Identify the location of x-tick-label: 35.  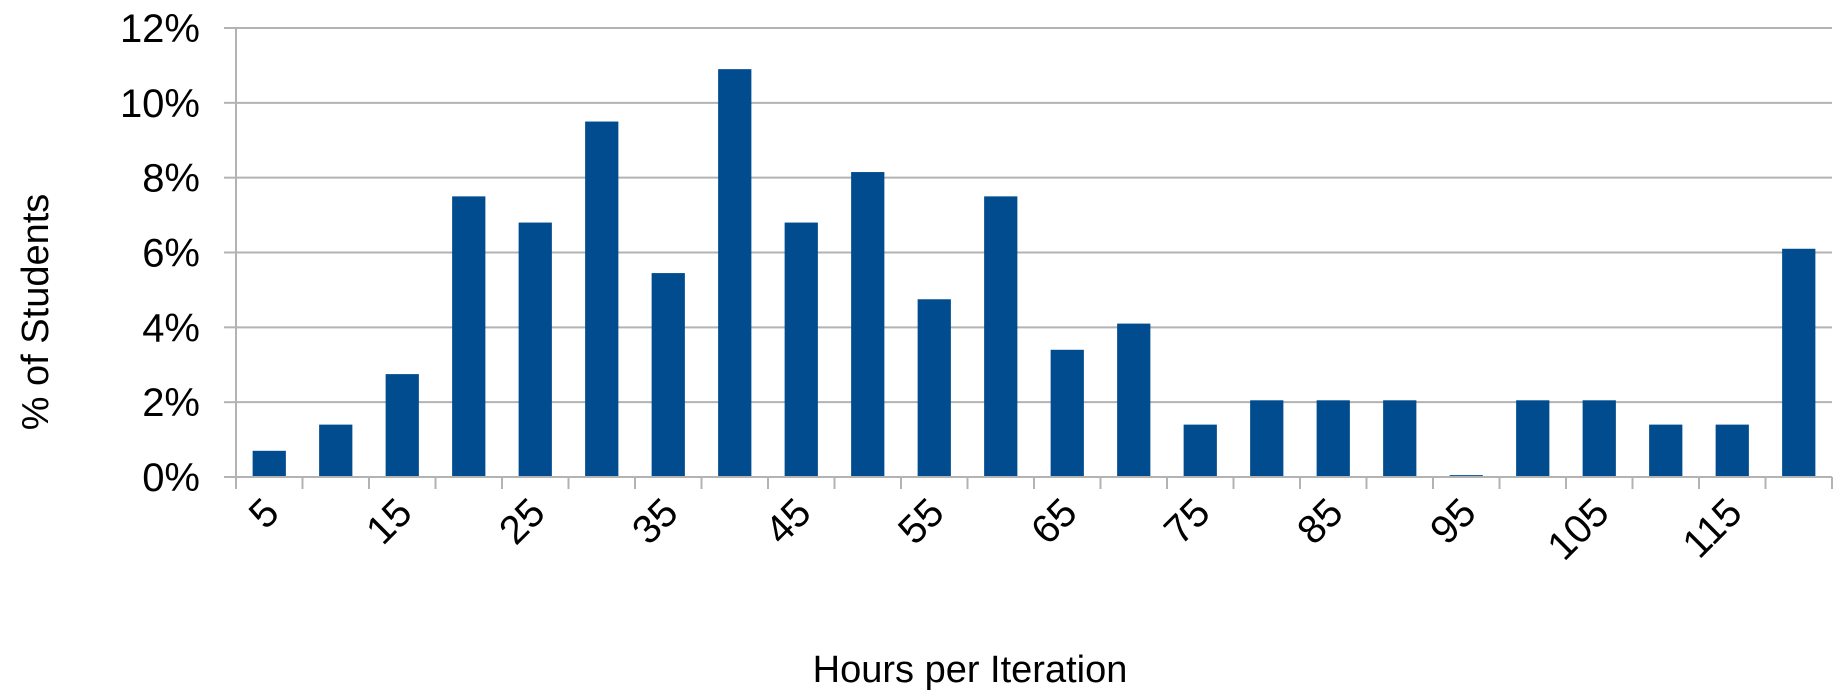
(655, 521).